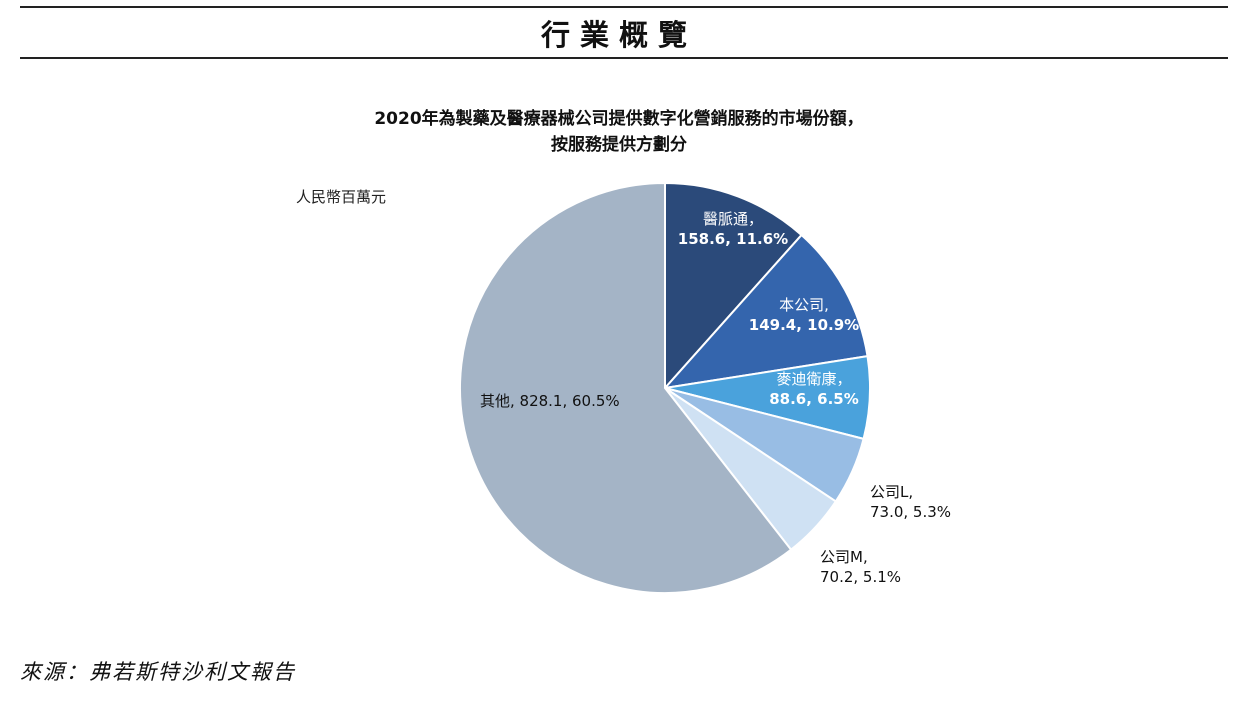  What do you see at coordinates (619, 119) in the screenshot?
I see `chart-title: 2020年為製藥及醫療器械公司提供數字化營銷服務的市場份額，` at bounding box center [619, 119].